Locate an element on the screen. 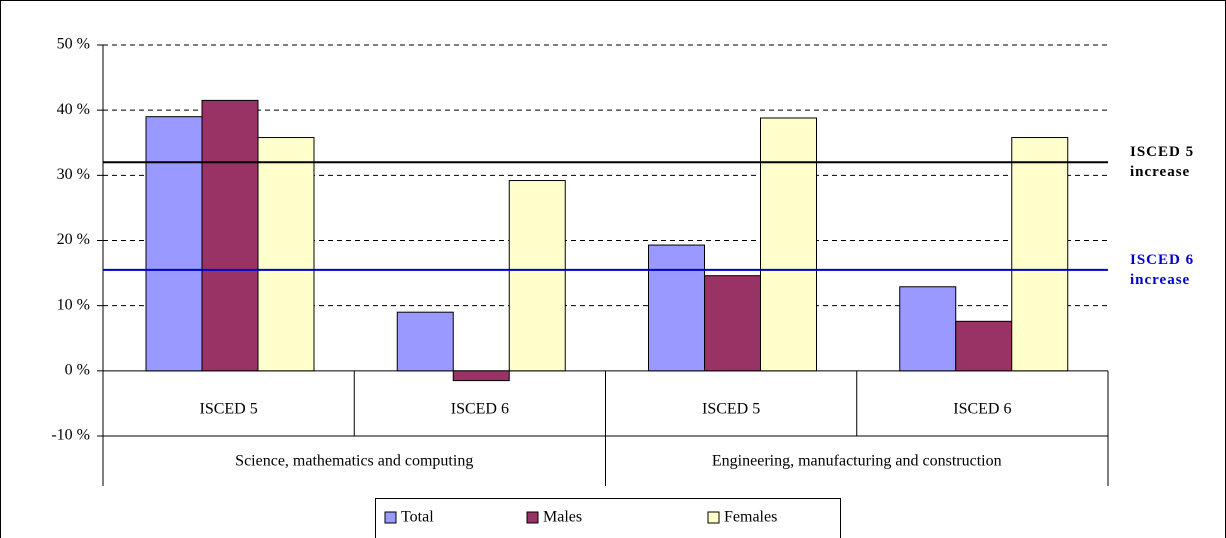 The height and width of the screenshot is (538, 1226). y-tick-label: 50 % is located at coordinates (73, 44).